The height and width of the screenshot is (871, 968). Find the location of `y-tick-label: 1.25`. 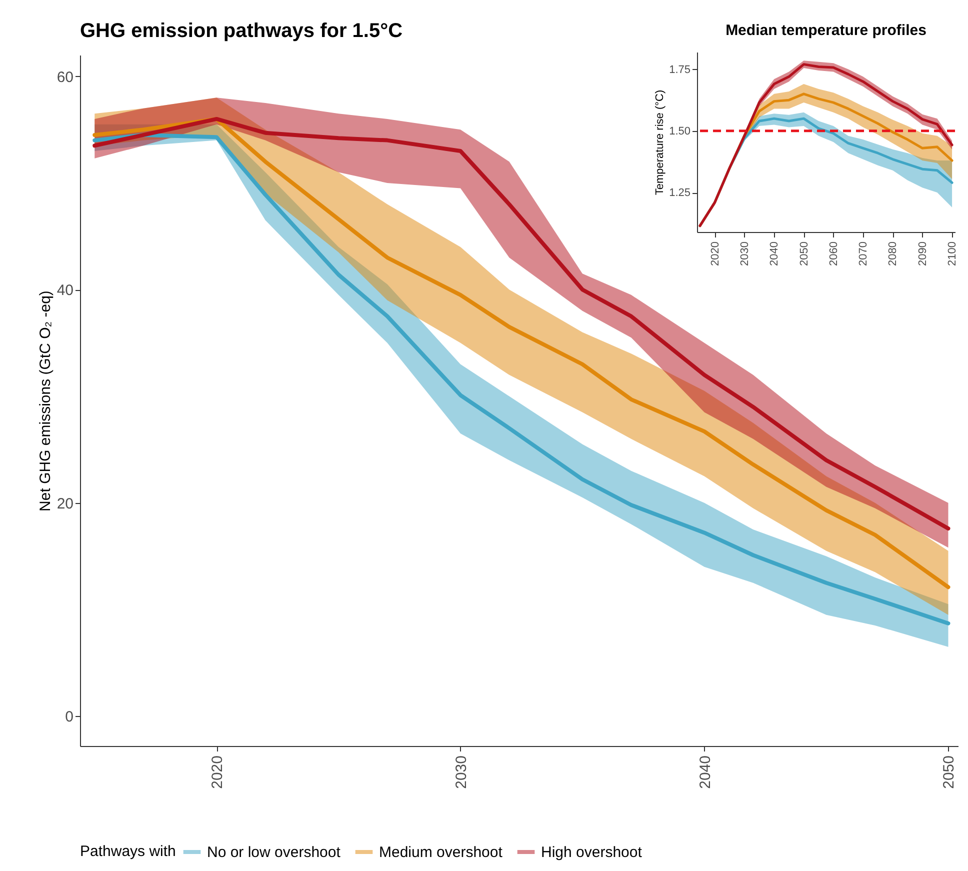

y-tick-label: 1.25 is located at coordinates (679, 193).